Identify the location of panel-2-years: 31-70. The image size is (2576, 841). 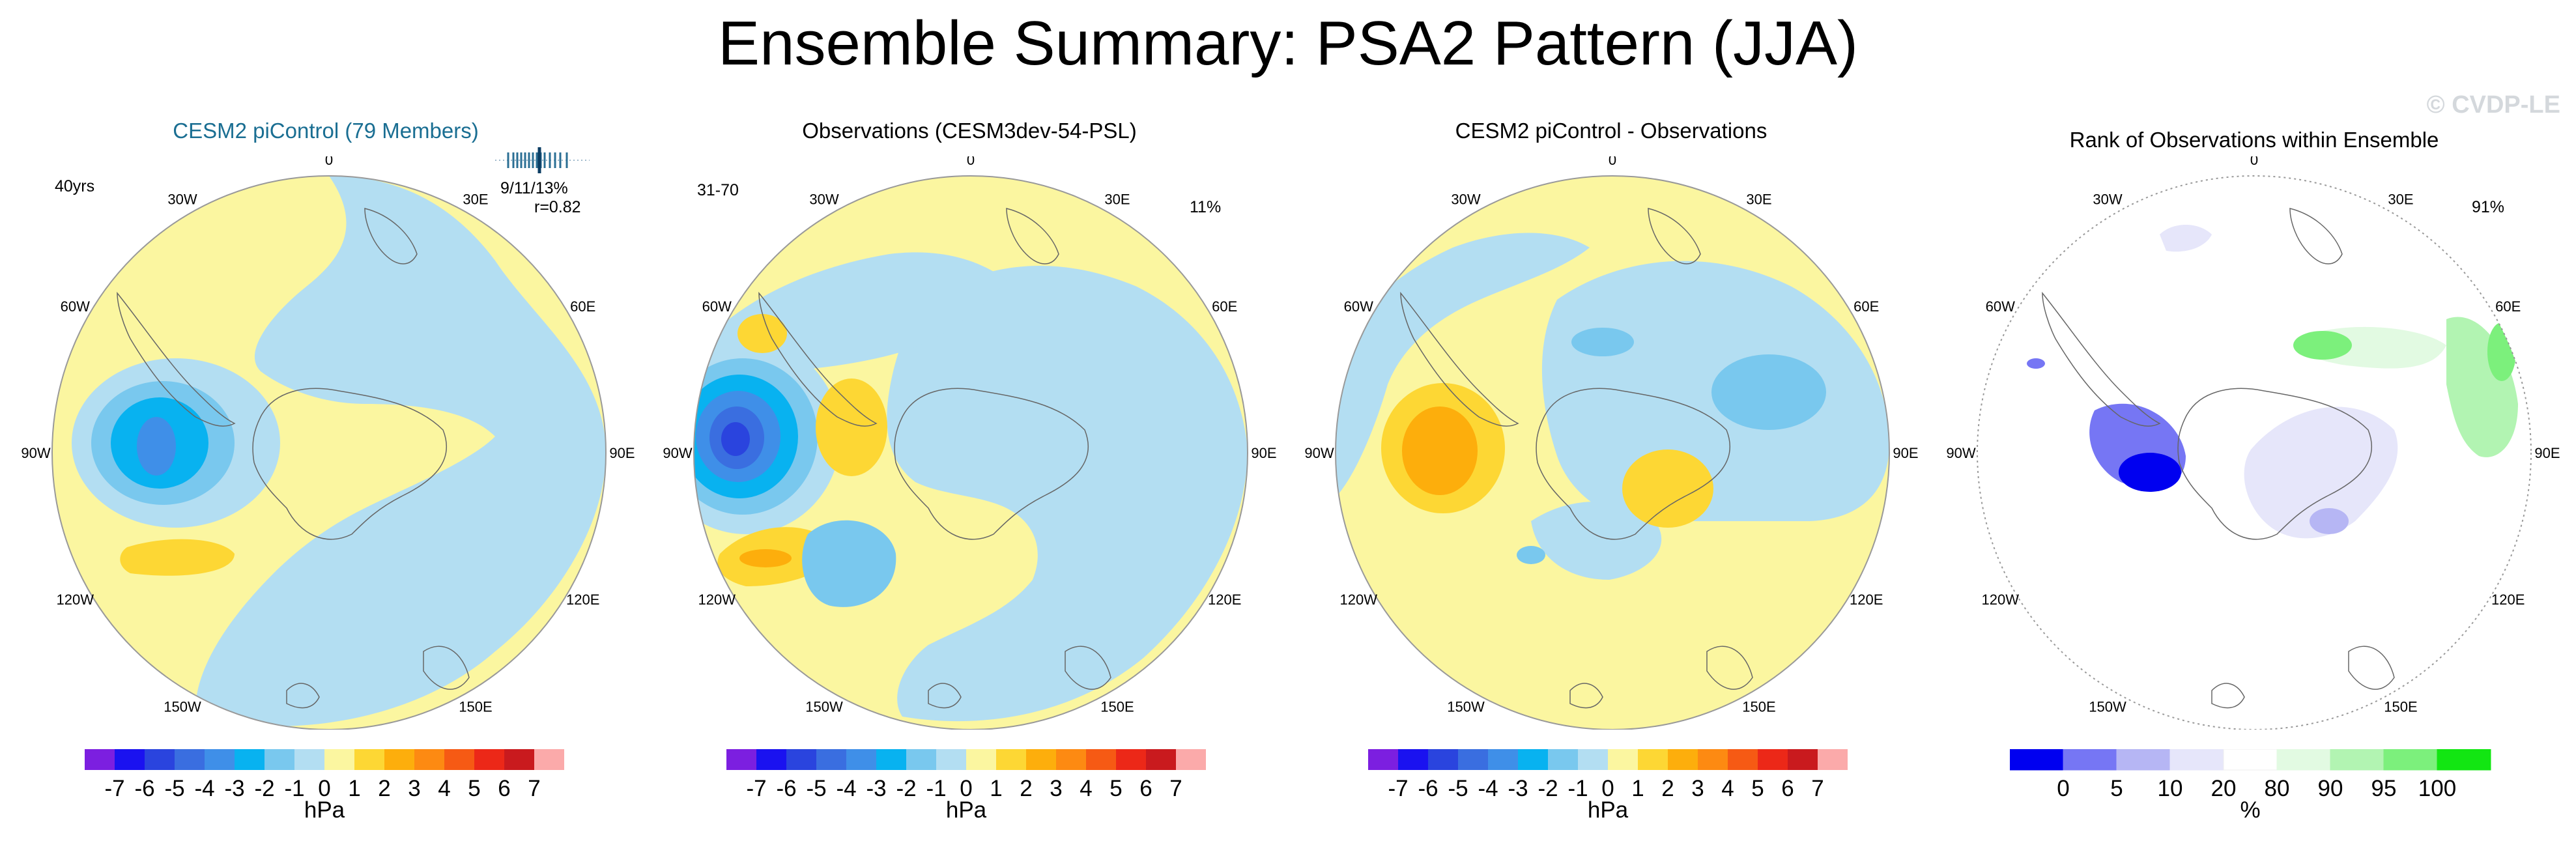
(718, 190).